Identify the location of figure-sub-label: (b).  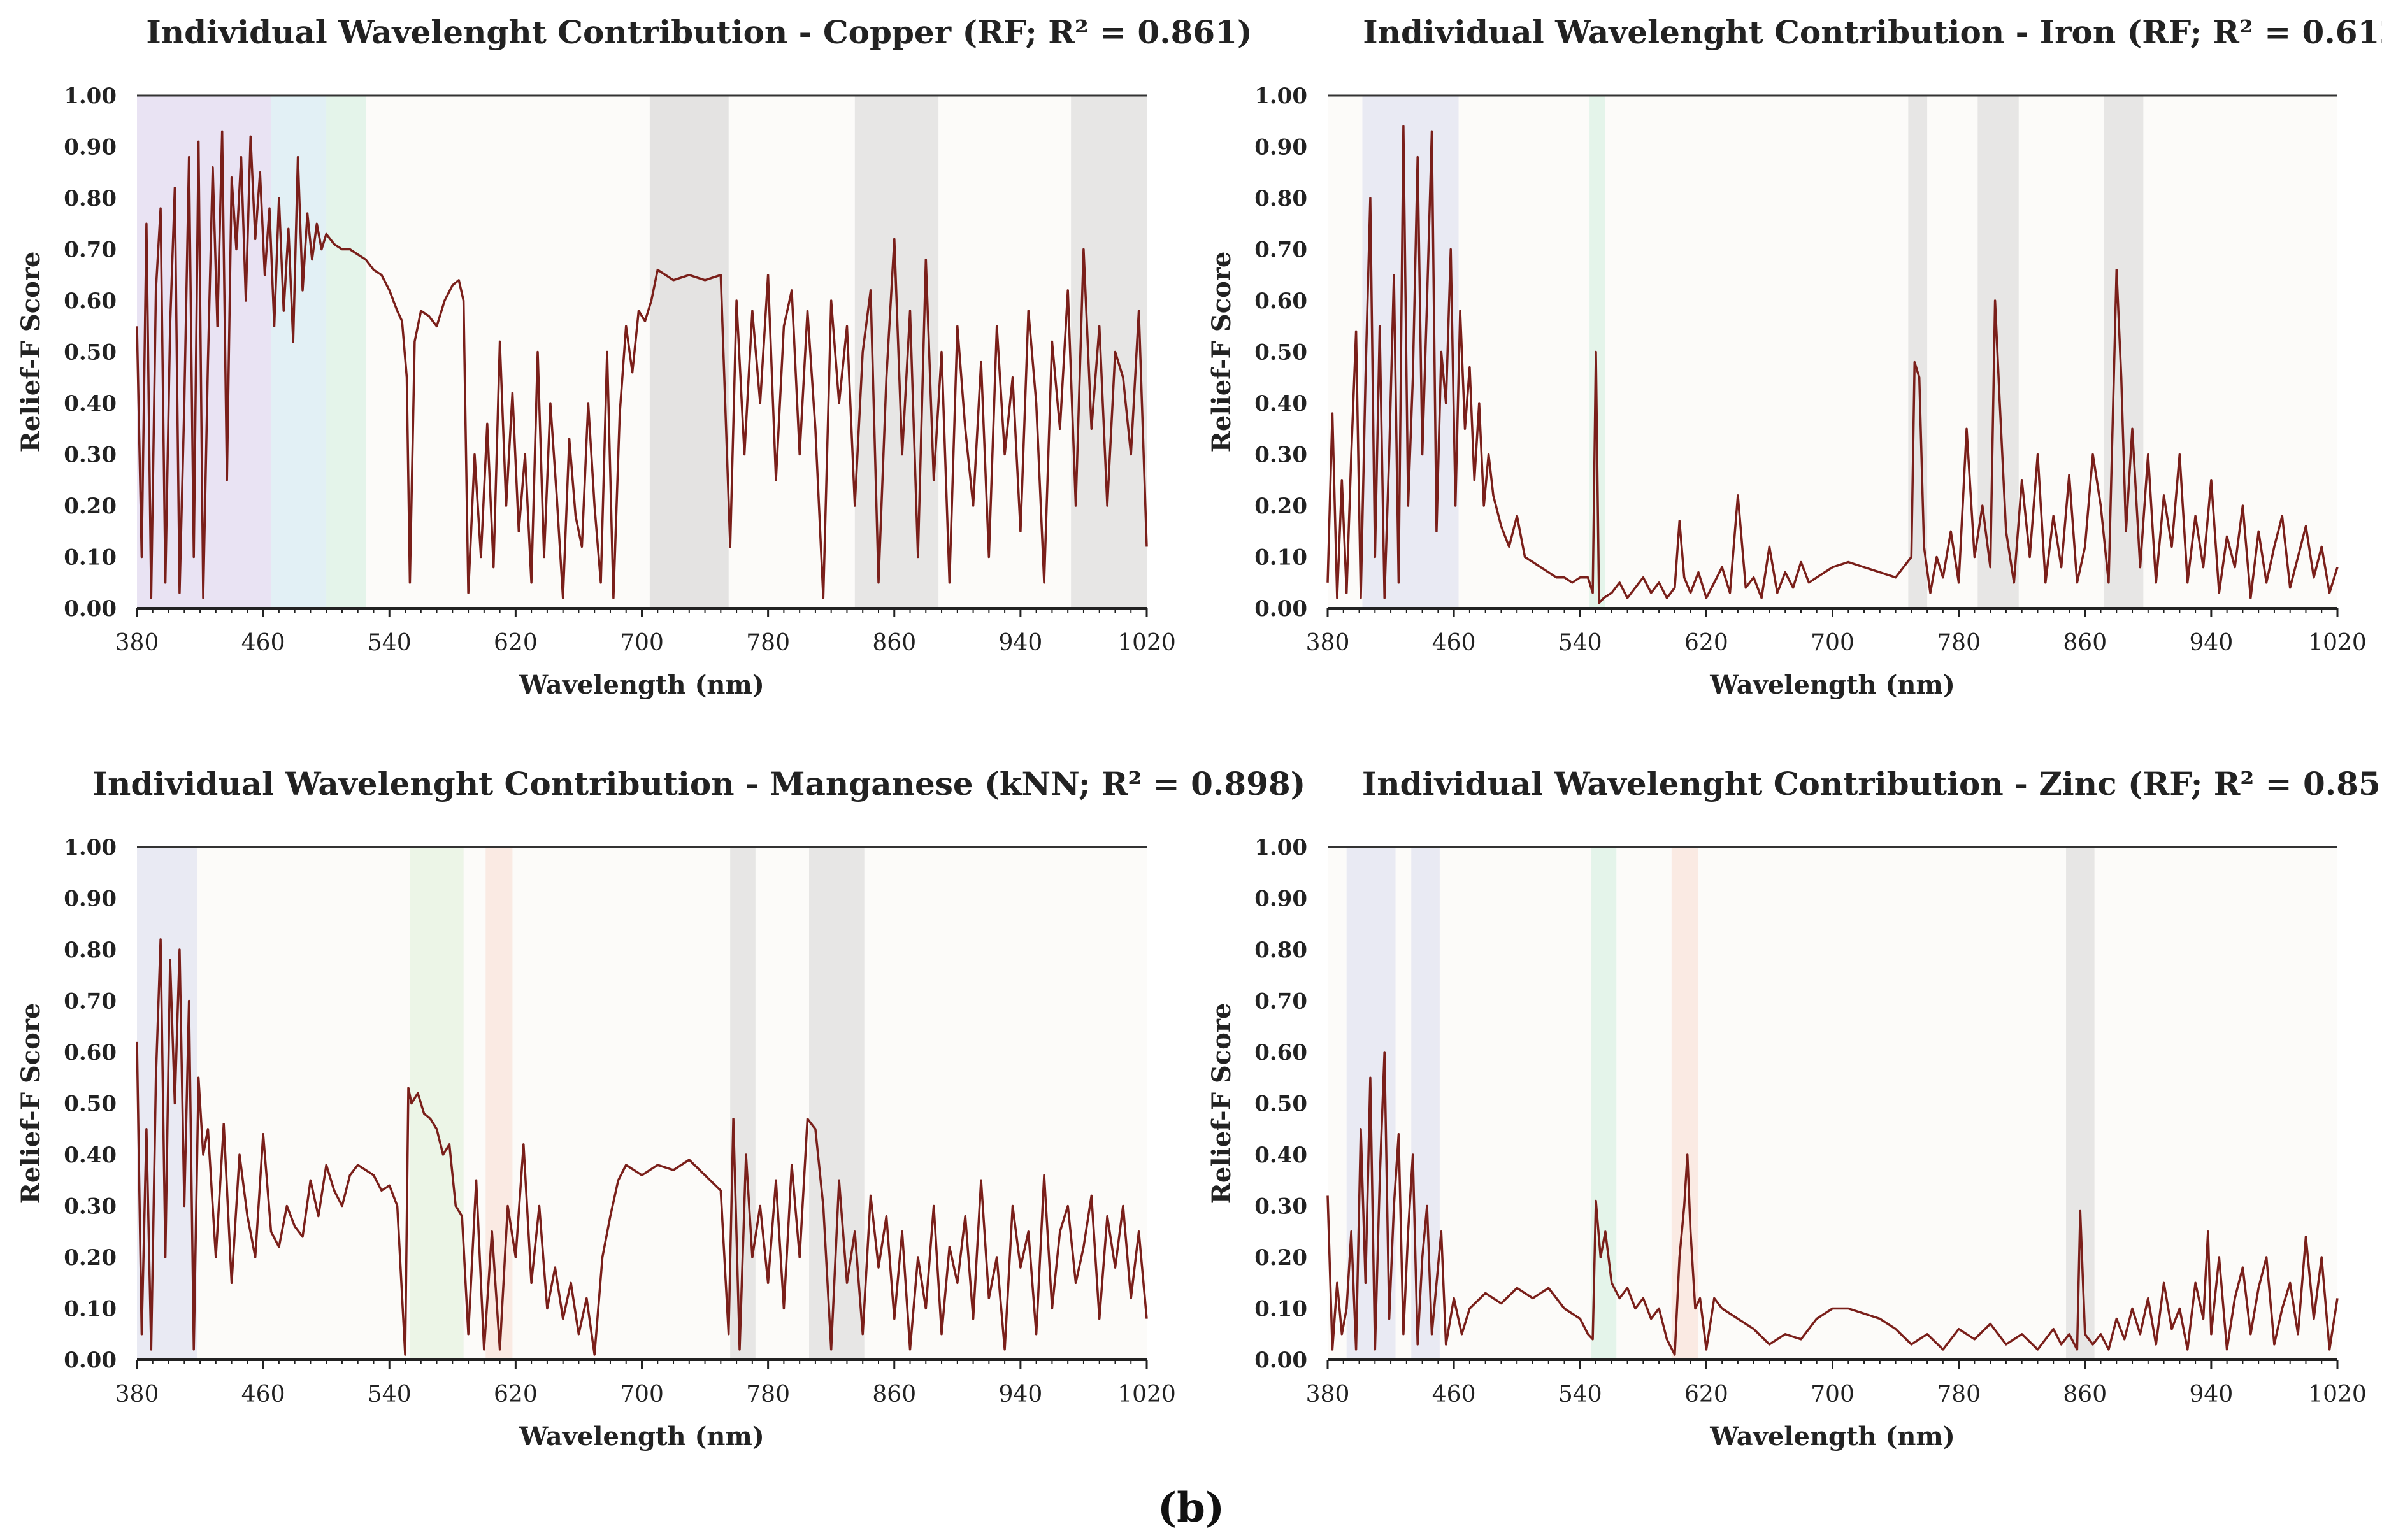
(1191, 1508).